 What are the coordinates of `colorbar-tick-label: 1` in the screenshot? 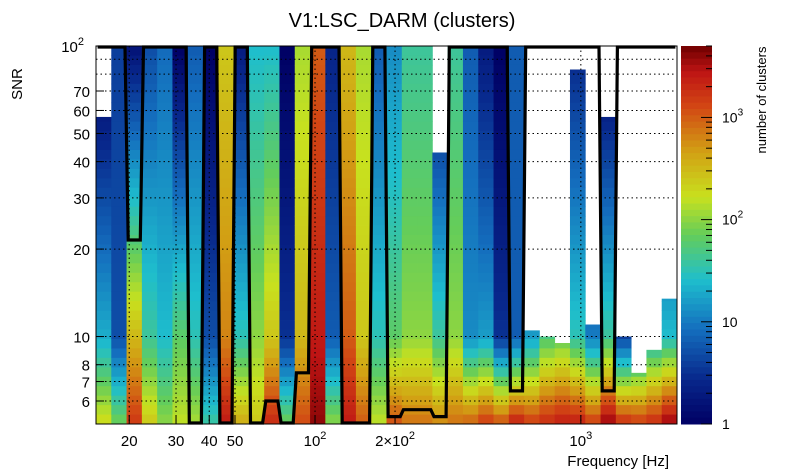 It's located at (726, 424).